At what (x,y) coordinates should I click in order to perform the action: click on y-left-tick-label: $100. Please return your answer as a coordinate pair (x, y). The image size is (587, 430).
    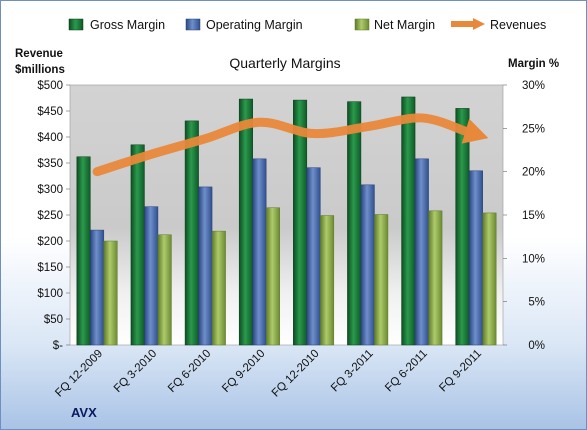
    Looking at the image, I should click on (50, 294).